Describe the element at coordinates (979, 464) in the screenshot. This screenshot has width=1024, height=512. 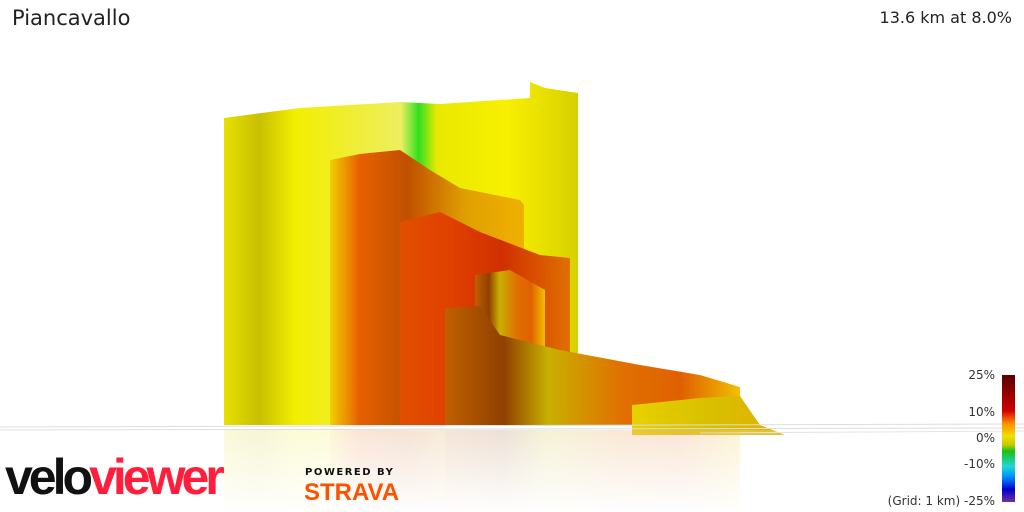
I see `legend-label: -10%` at that location.